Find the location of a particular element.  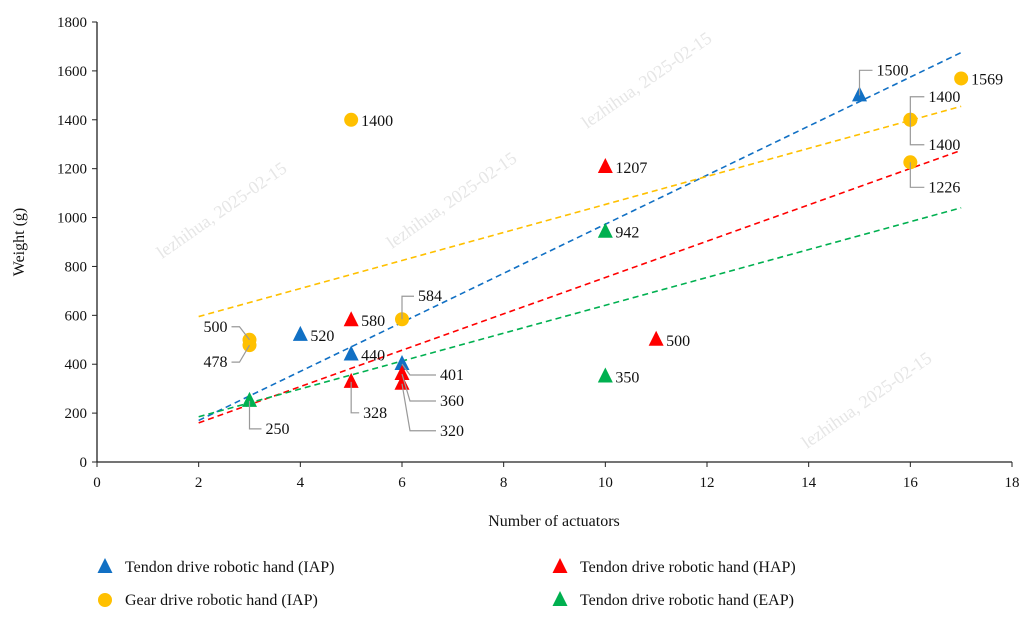

x-tick-label: 8 is located at coordinates (504, 483).